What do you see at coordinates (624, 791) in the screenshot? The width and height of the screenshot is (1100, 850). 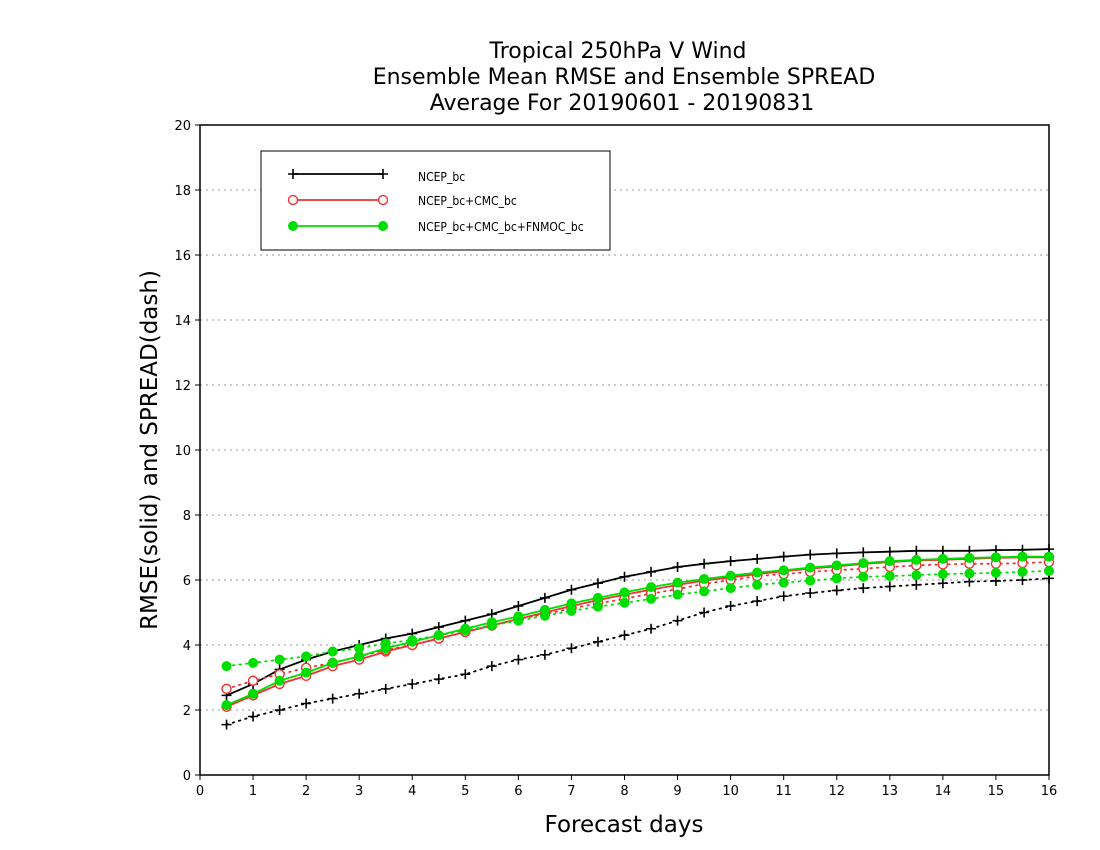 I see `x-tick-label: 8` at bounding box center [624, 791].